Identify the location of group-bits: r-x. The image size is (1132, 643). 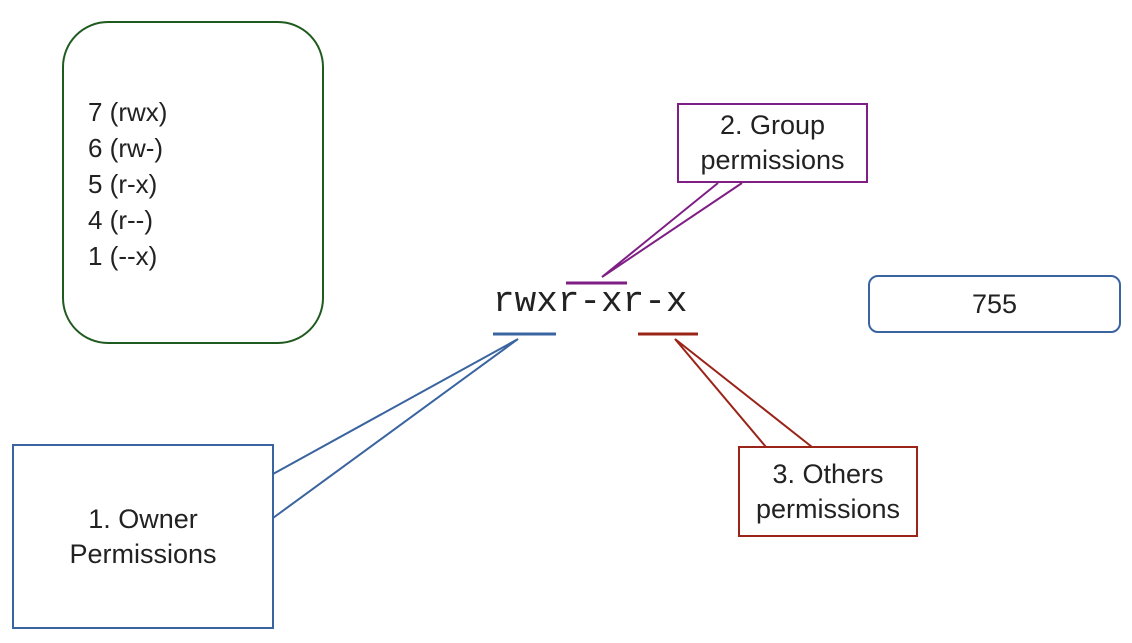
(590, 301).